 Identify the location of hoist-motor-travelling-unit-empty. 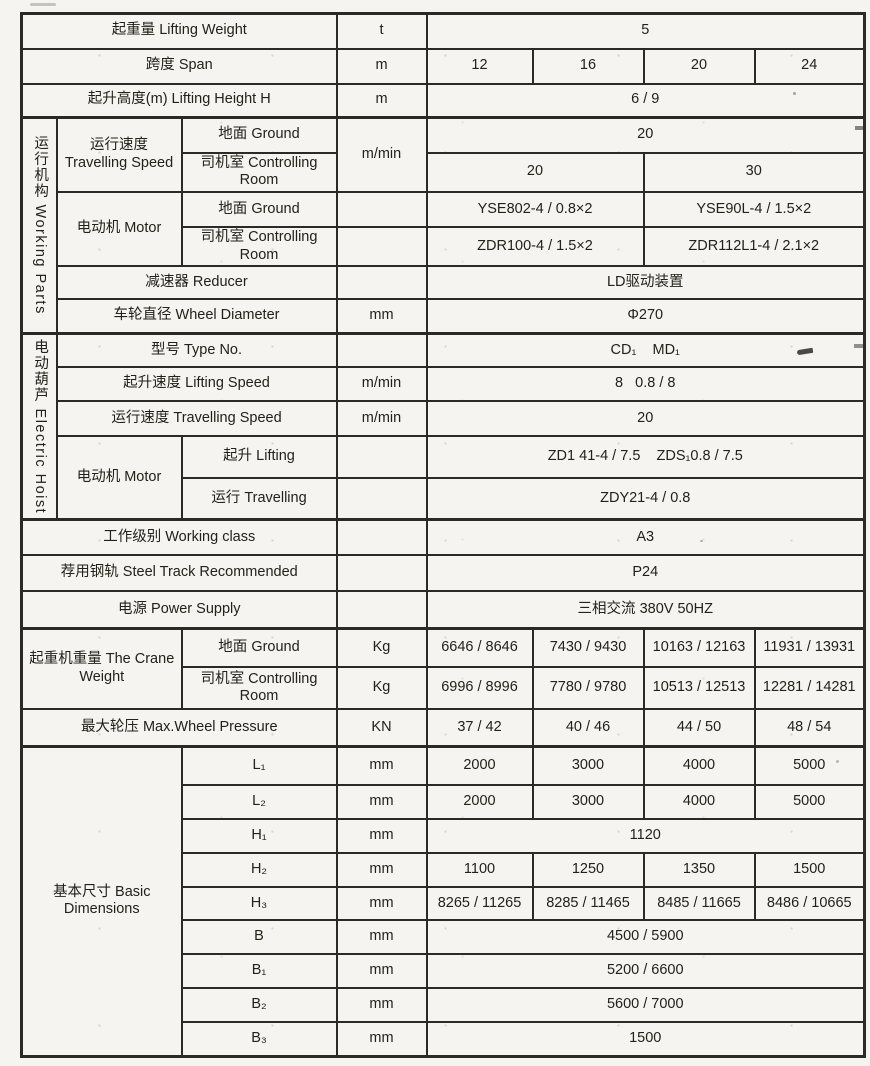
(381, 499).